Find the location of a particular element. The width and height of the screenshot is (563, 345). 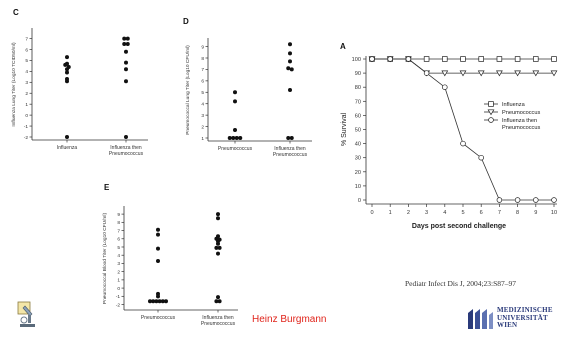

legend-label-line: Influenza is located at coordinates (514, 105).